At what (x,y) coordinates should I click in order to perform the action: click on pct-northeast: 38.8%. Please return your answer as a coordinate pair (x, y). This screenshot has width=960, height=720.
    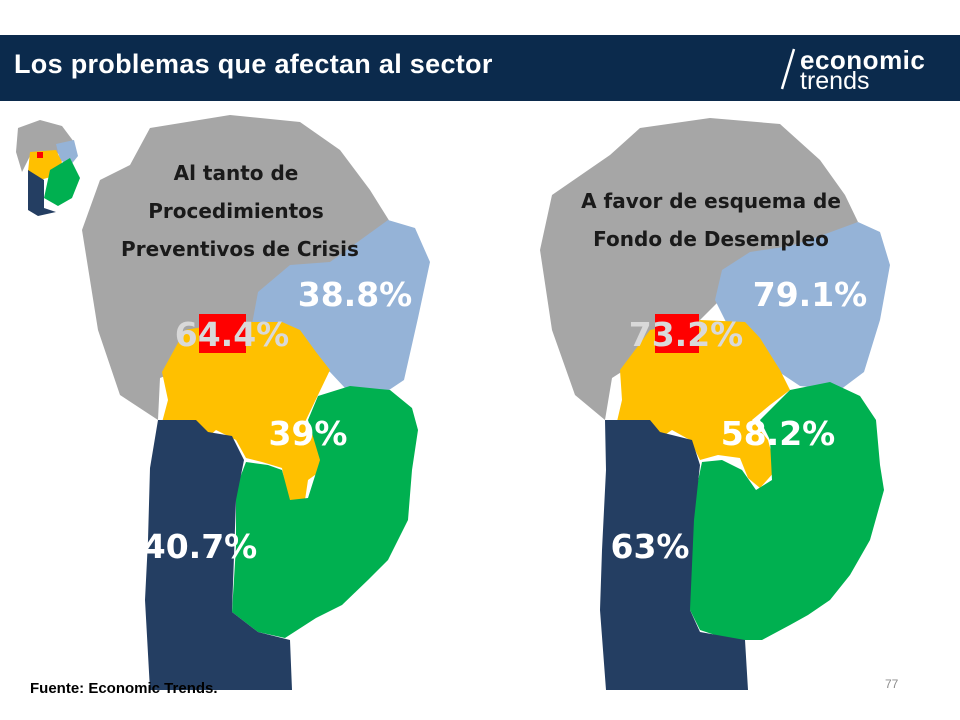
    Looking at the image, I should click on (355, 294).